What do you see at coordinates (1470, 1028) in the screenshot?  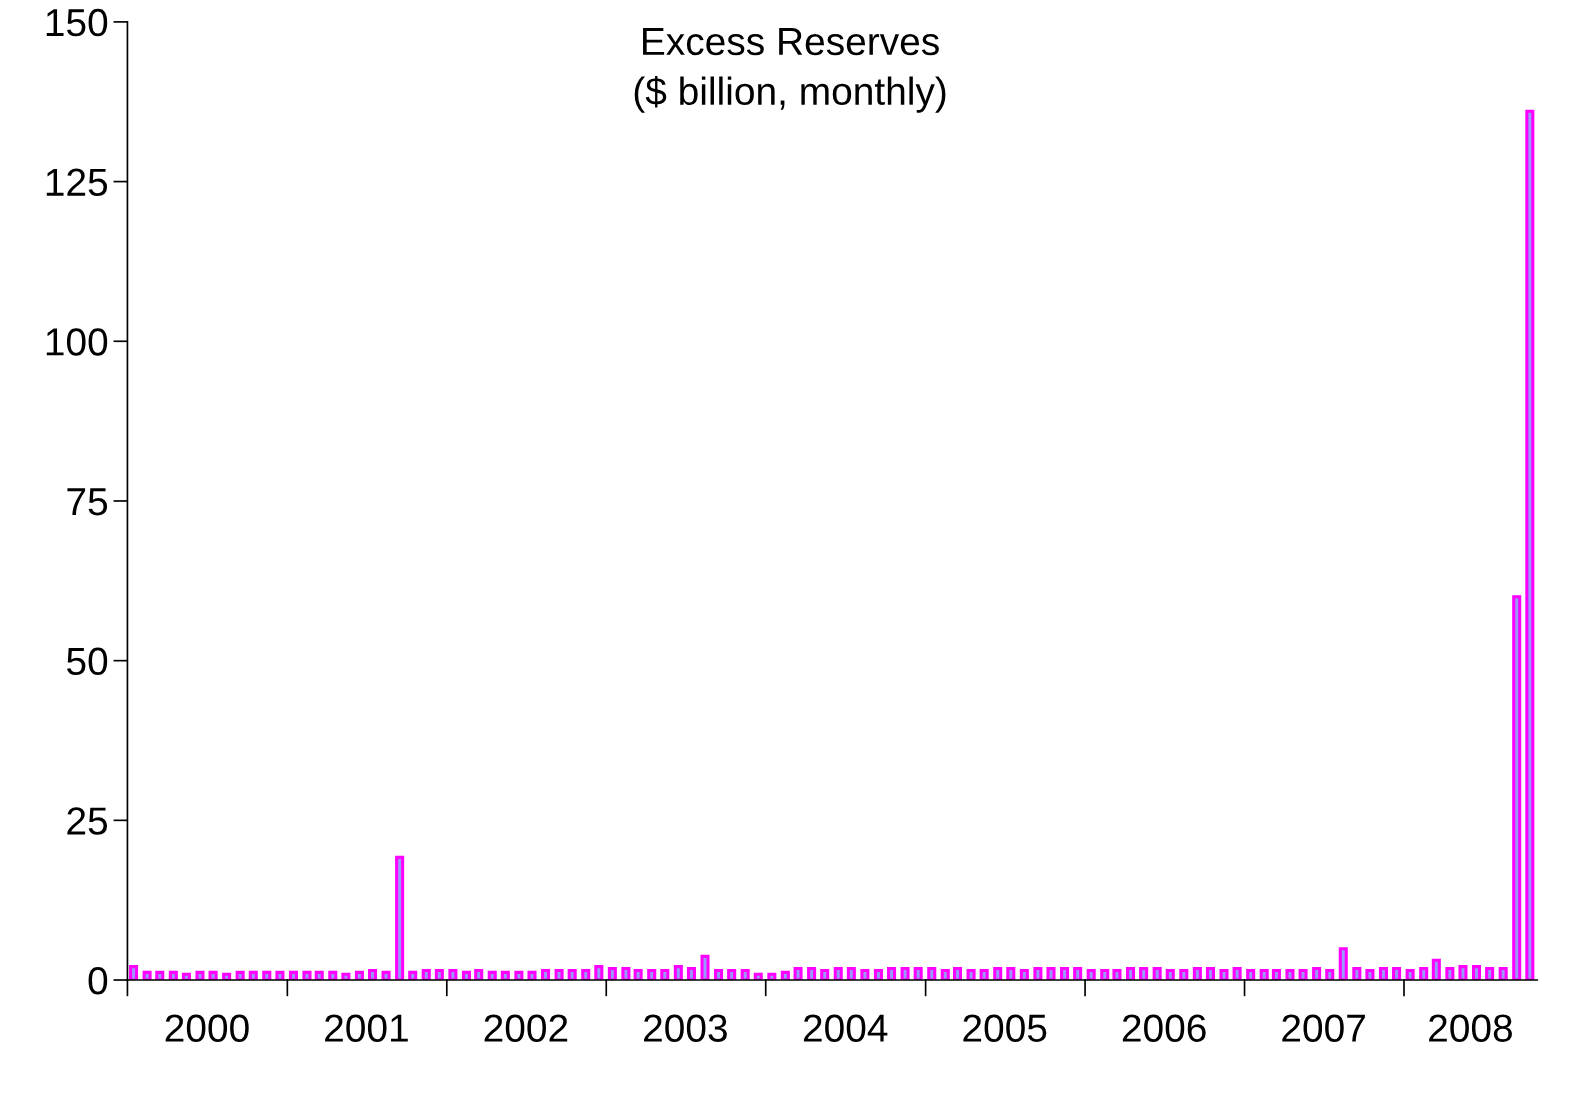 I see `x-tick-label: 2008` at bounding box center [1470, 1028].